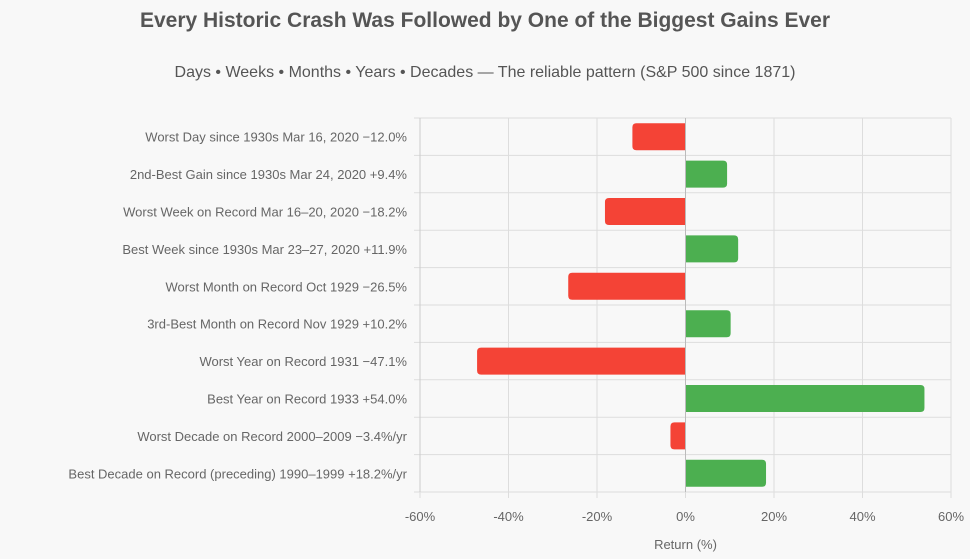  Describe the element at coordinates (303, 361) in the screenshot. I see `category-label: Worst Year on Record 1931 −47.1%` at that location.